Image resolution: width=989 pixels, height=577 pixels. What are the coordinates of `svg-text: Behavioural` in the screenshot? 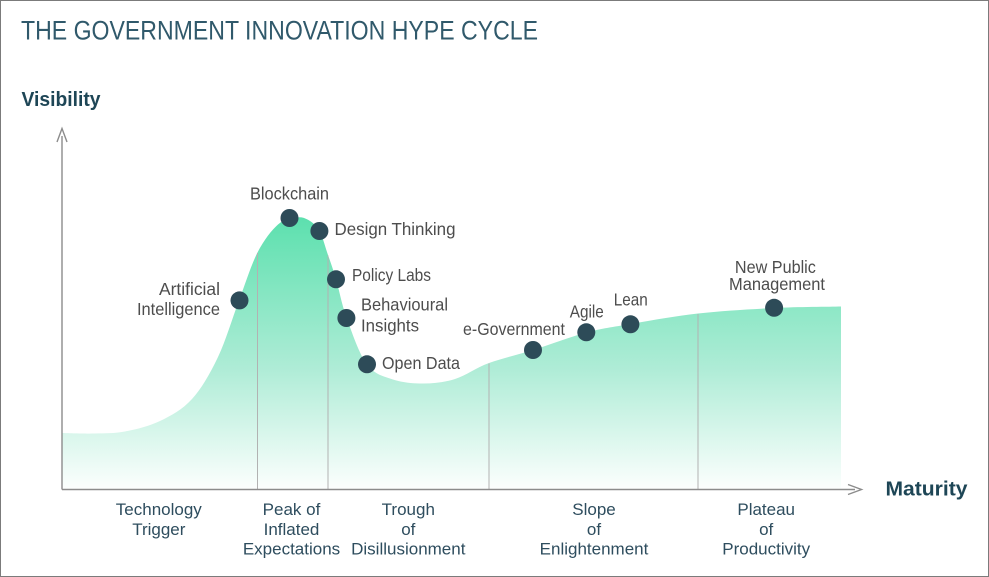 It's located at (404, 305).